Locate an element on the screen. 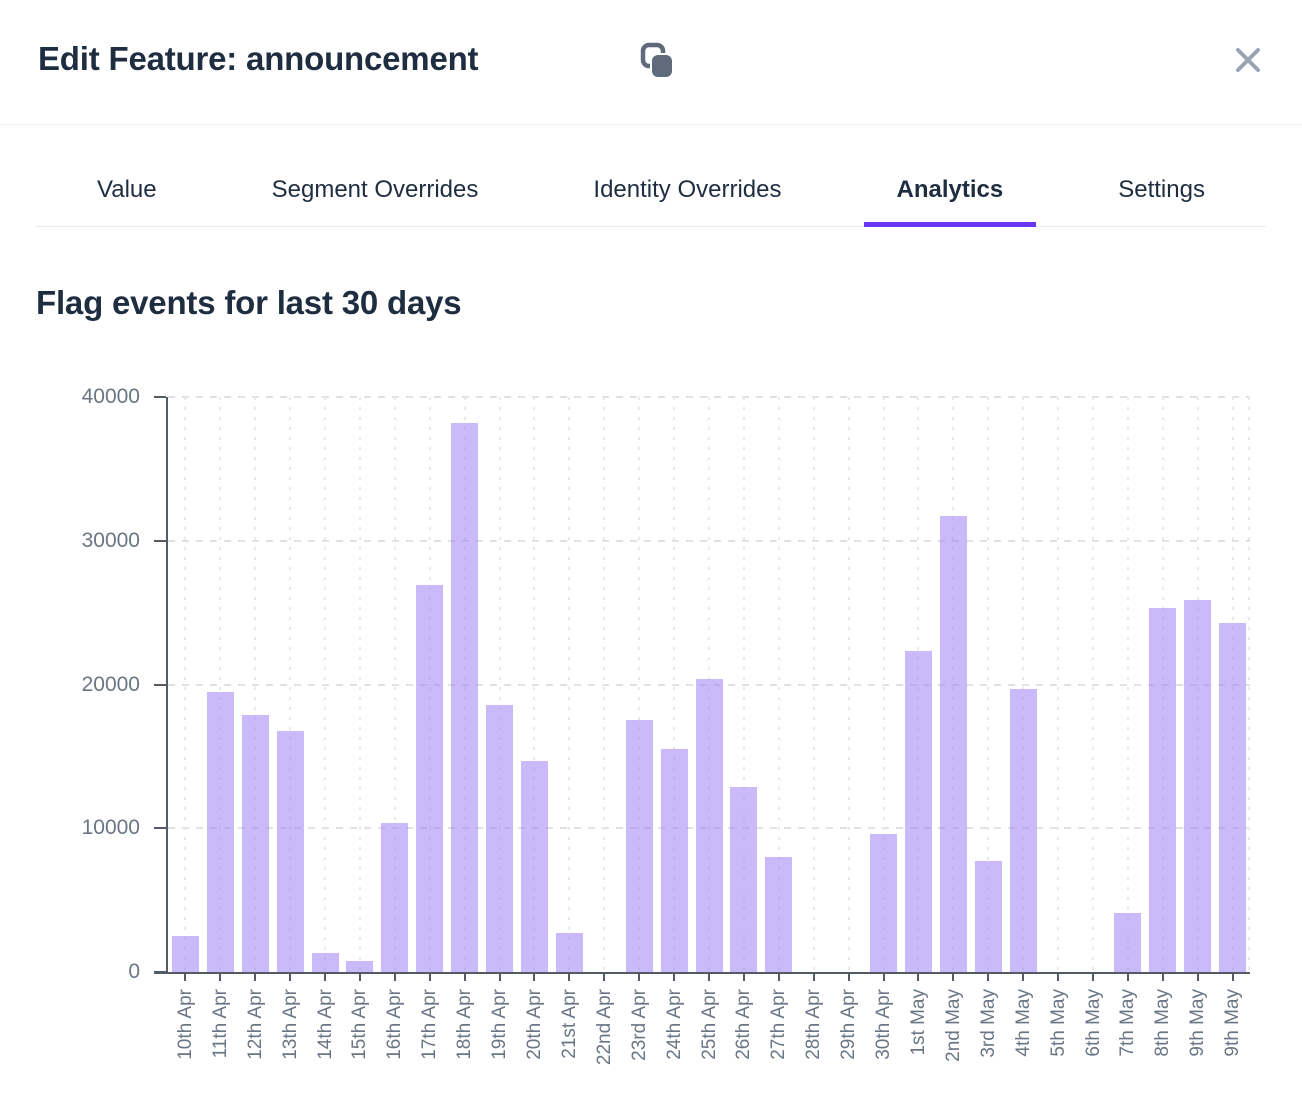 The image size is (1302, 1102). tab-identity-overrides: Identity Overrides is located at coordinates (687, 198).